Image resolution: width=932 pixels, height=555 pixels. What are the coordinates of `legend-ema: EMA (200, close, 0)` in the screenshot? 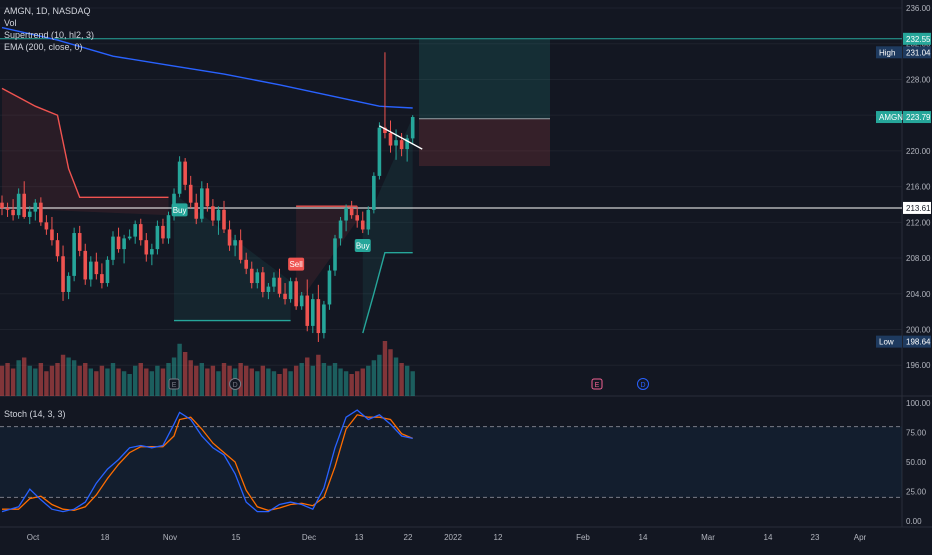 It's located at (43, 47).